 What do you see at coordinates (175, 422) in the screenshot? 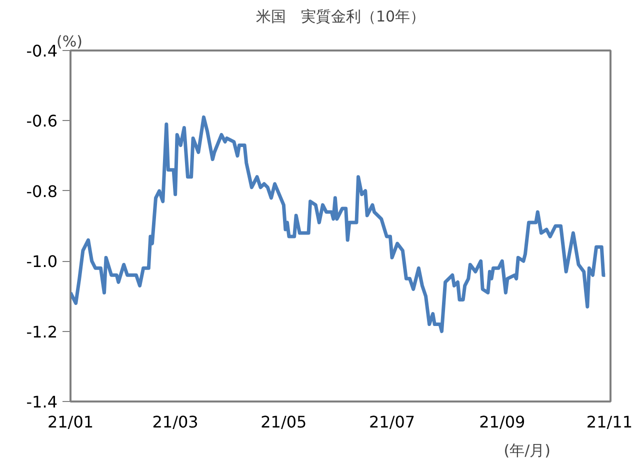
I see `x-tick-label: 21/03` at bounding box center [175, 422].